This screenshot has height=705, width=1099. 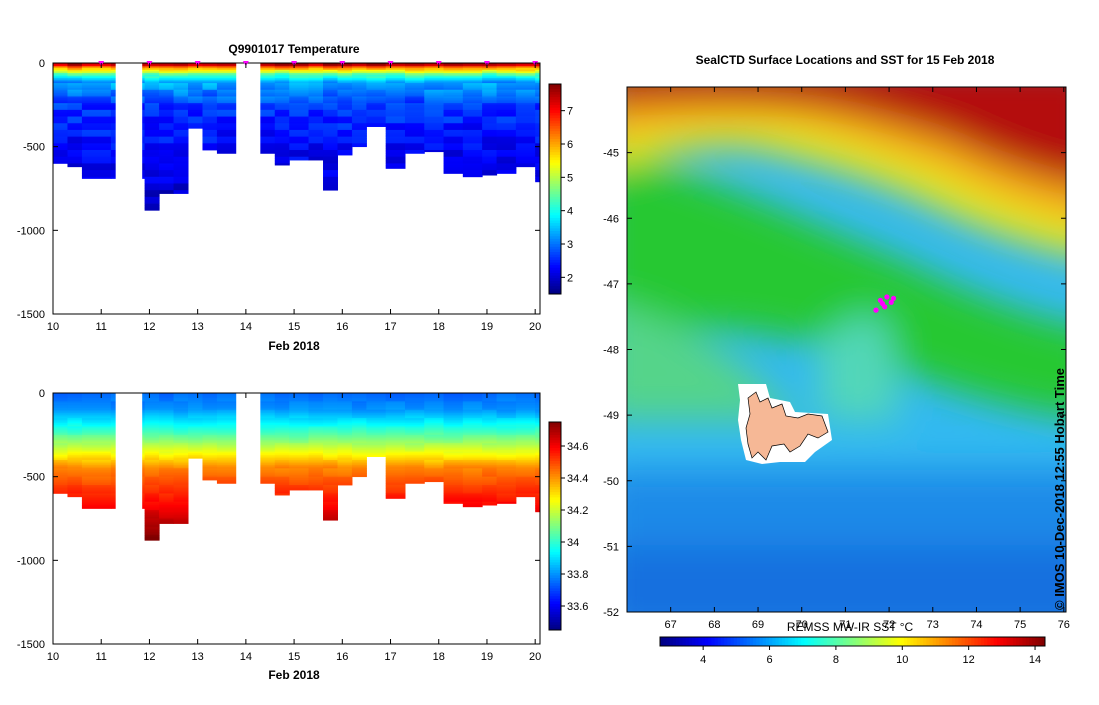 I want to click on x-tick-label: 13, so click(x=198, y=327).